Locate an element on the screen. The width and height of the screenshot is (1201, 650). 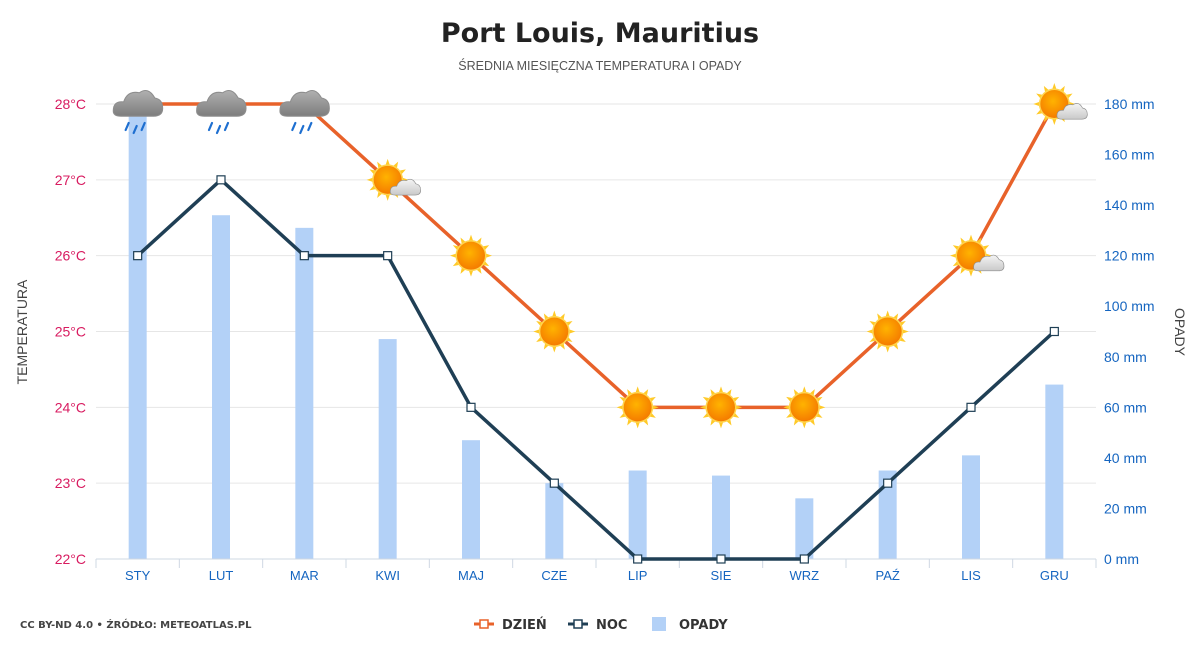
legend-item: DZIEŃ is located at coordinates (510, 625).